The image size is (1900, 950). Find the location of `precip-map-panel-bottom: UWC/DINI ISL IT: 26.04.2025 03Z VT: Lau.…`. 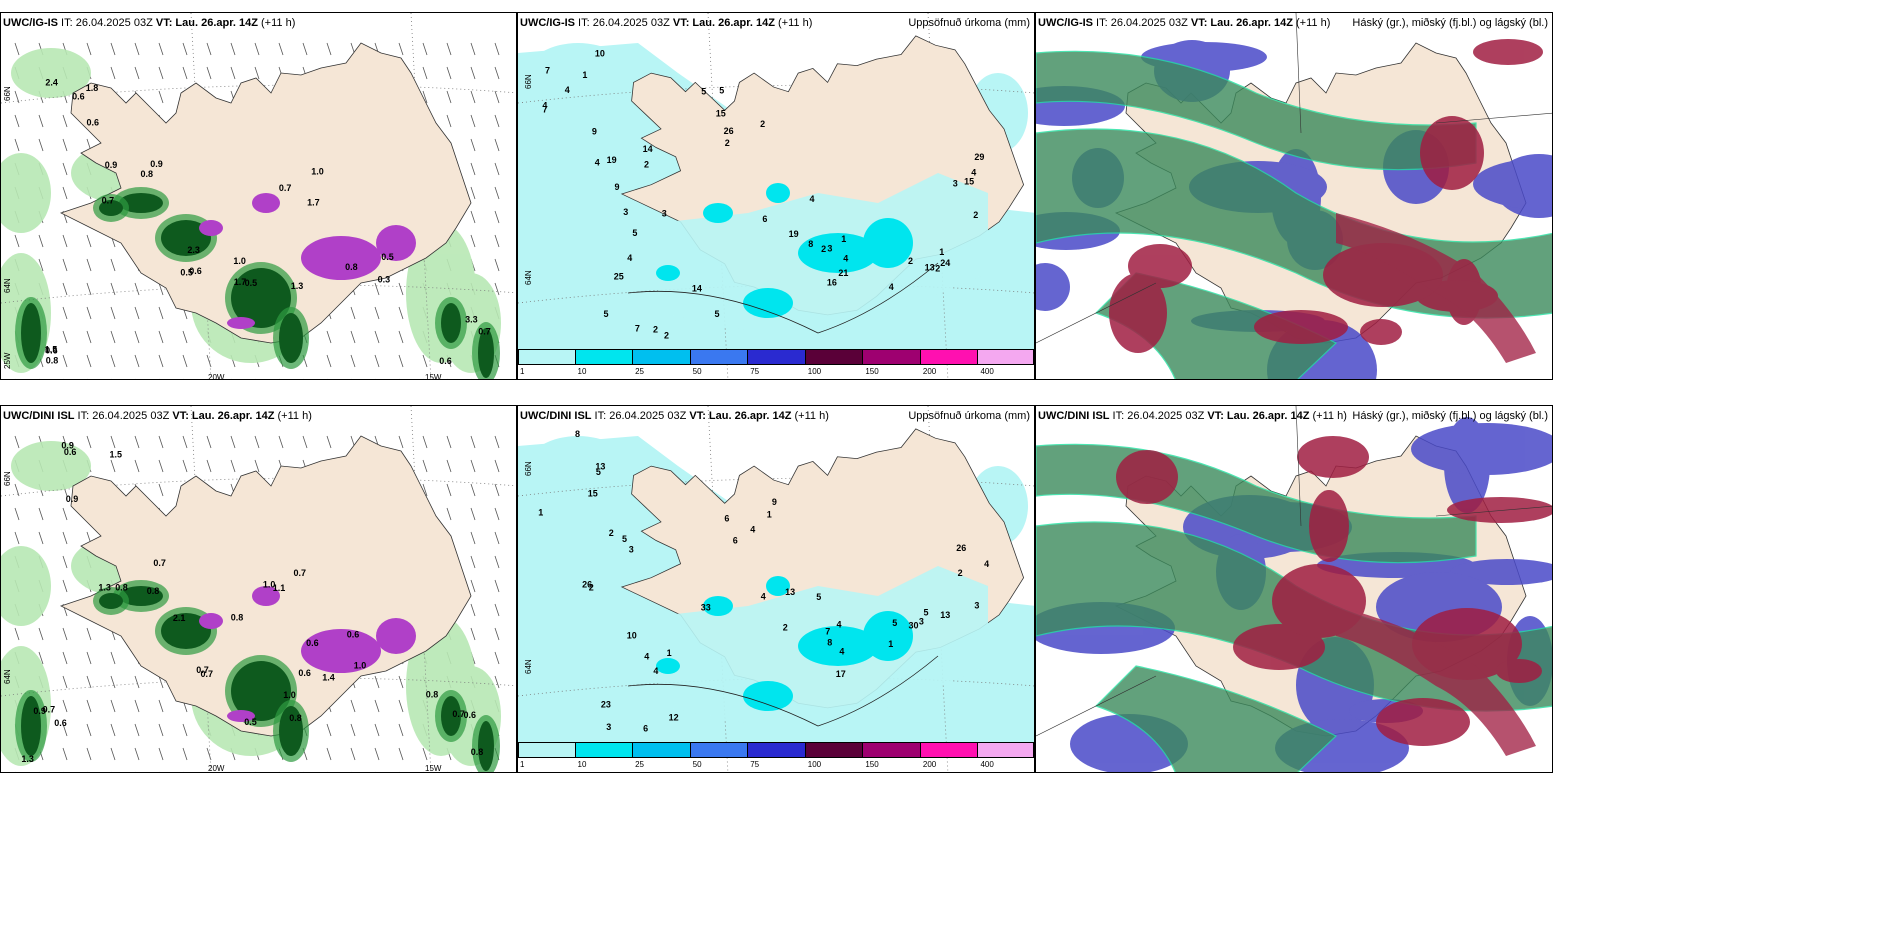

precip-map-panel-bottom: UWC/DINI ISL IT: 26.04.2025 03Z VT: Lau.… is located at coordinates (776, 589).